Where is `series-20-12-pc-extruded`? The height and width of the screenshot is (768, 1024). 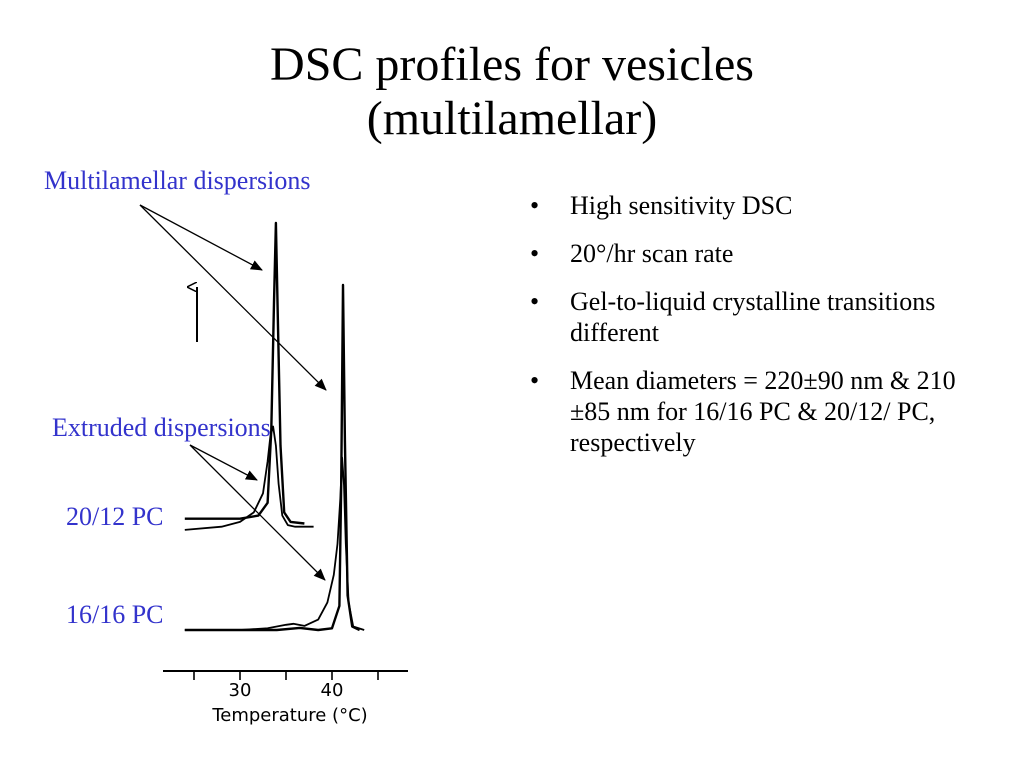 series-20-12-pc-extruded is located at coordinates (249, 478).